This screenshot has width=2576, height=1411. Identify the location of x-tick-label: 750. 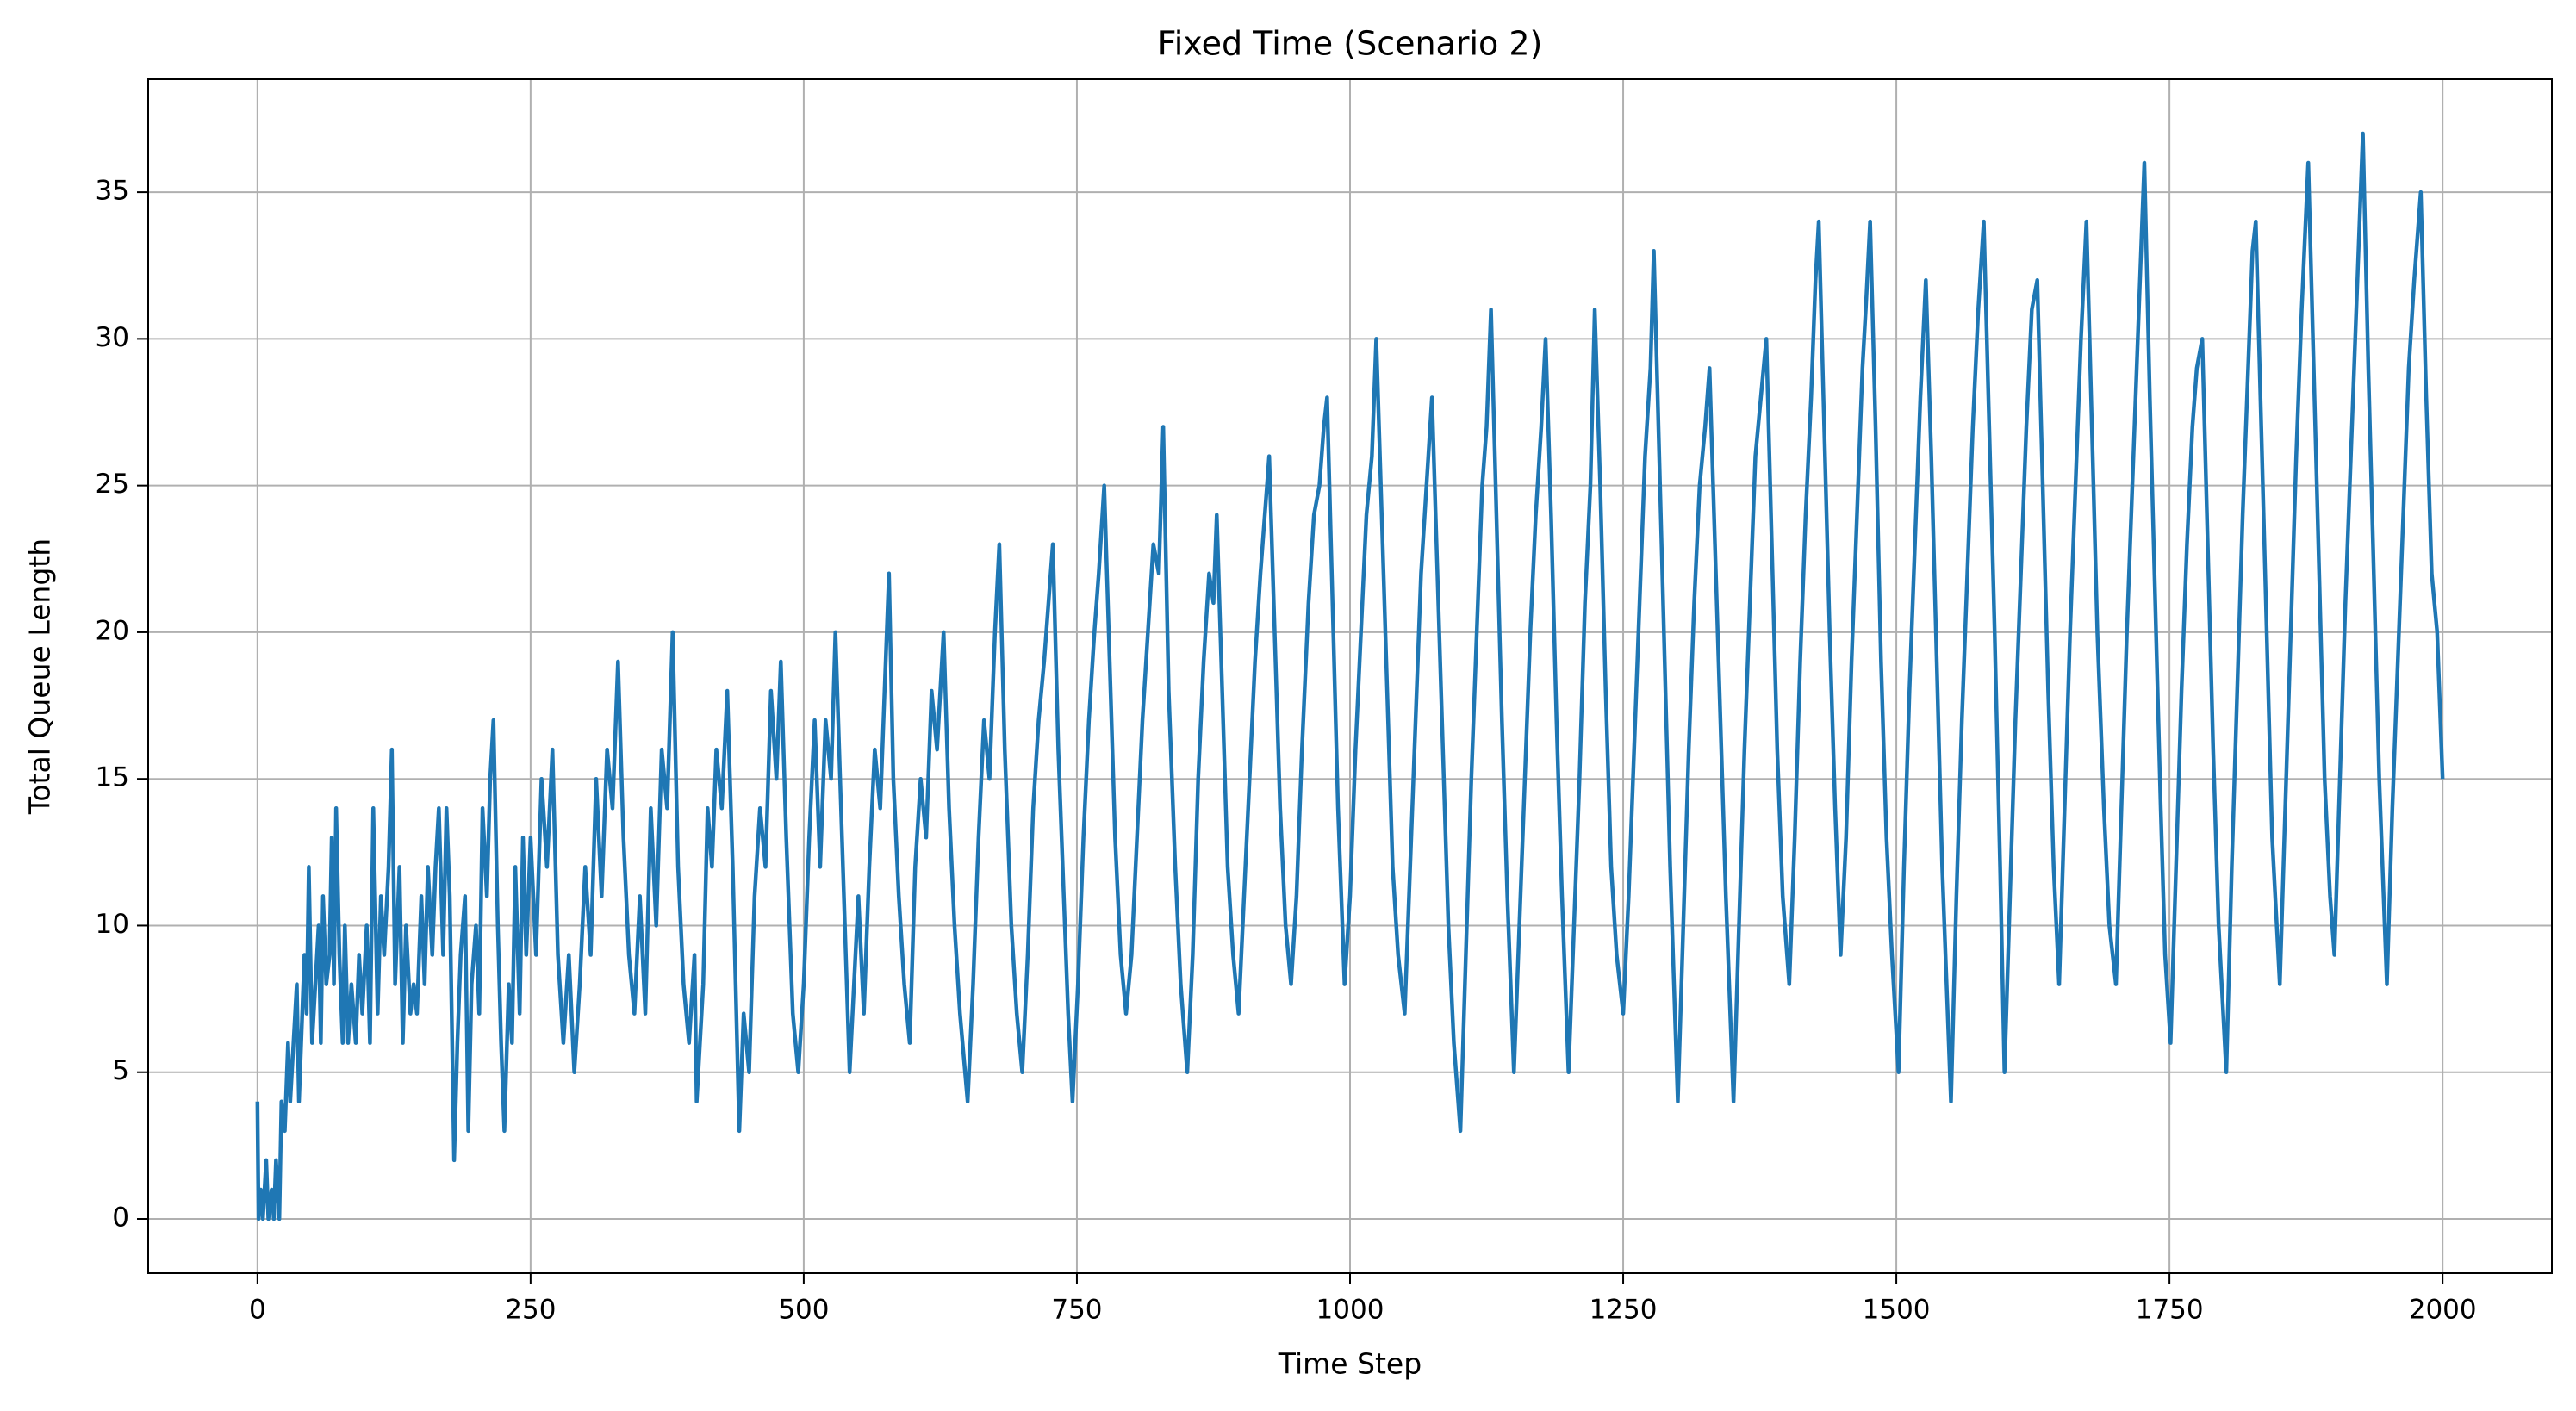
(1077, 1310).